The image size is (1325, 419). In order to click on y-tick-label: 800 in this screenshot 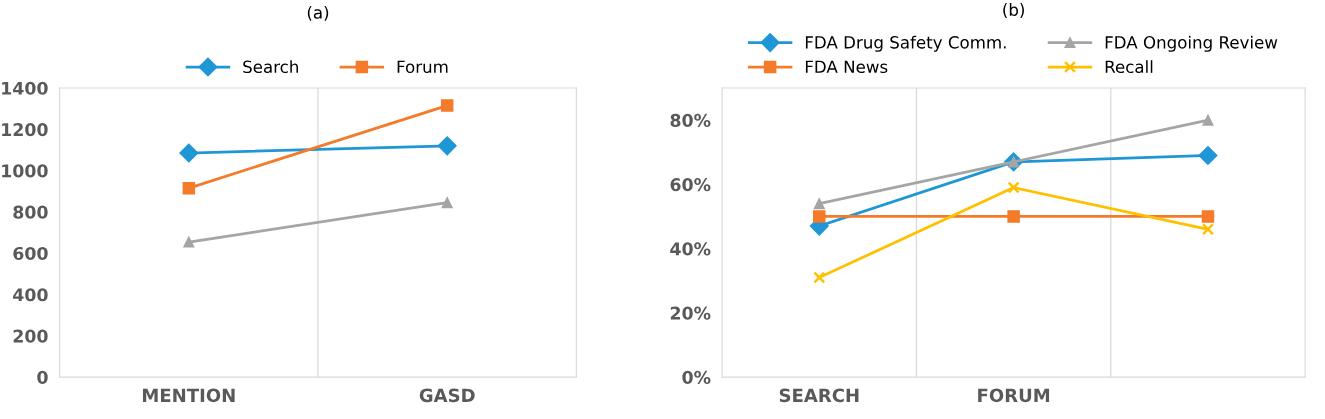, I will do `click(30, 212)`.